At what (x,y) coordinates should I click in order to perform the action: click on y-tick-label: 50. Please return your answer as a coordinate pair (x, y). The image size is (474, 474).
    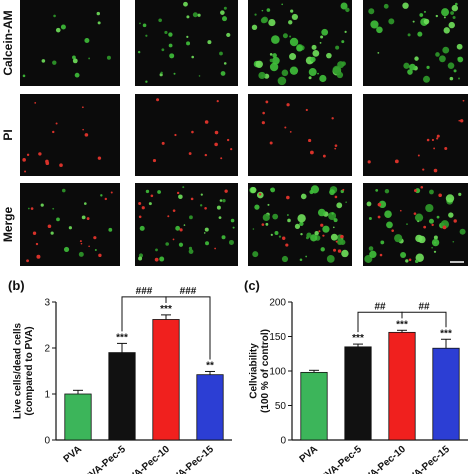
    Looking at the image, I should click on (281, 406).